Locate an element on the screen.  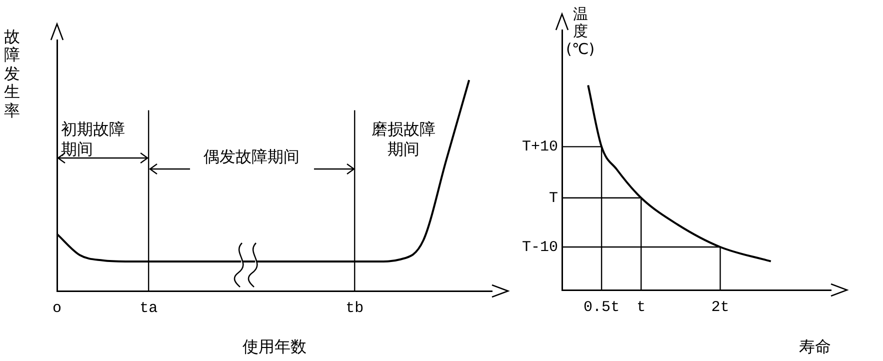
x-tick-label: tb is located at coordinates (355, 308).